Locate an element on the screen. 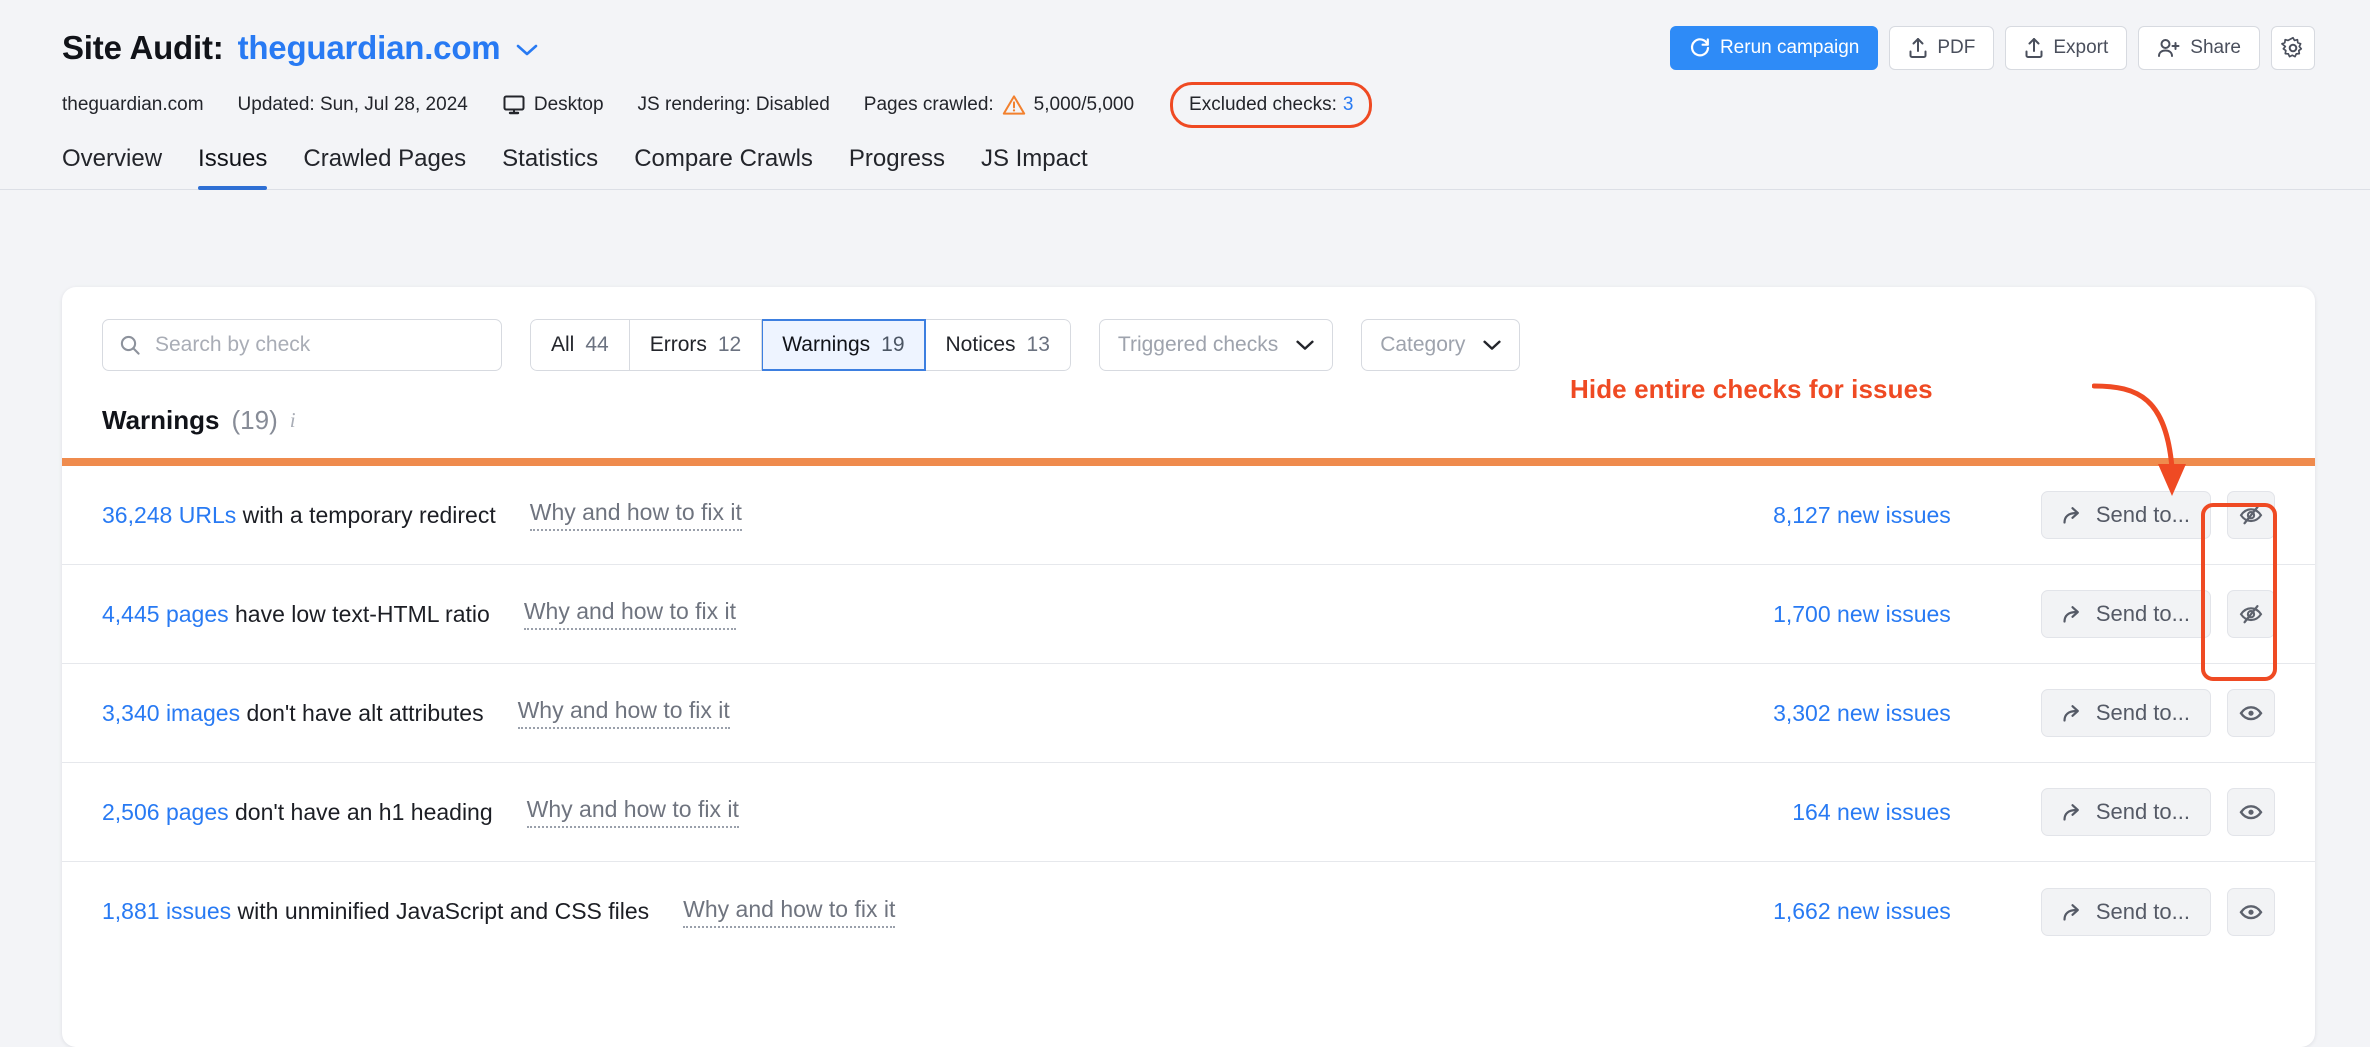 The image size is (2370, 1047). tab-issues: Issues is located at coordinates (233, 167).